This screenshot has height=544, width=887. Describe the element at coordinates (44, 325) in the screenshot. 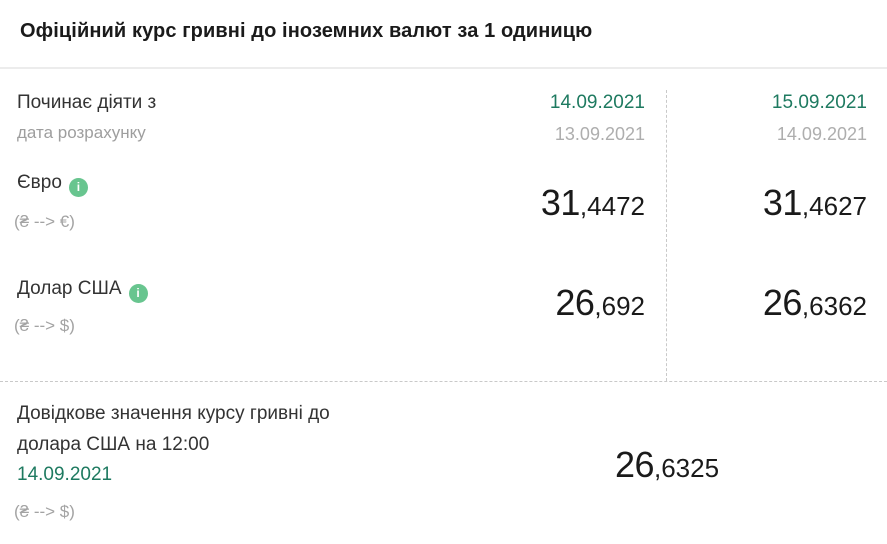

I see `currency-pair-usd: (₴ --> $)` at that location.